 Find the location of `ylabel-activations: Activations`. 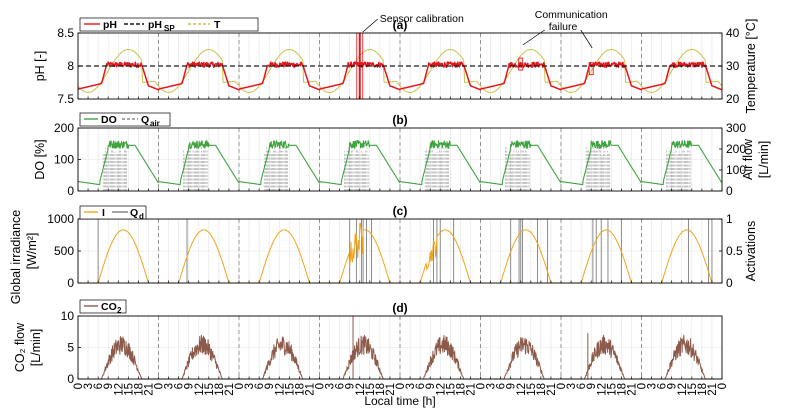

ylabel-activations: Activations is located at coordinates (751, 251).